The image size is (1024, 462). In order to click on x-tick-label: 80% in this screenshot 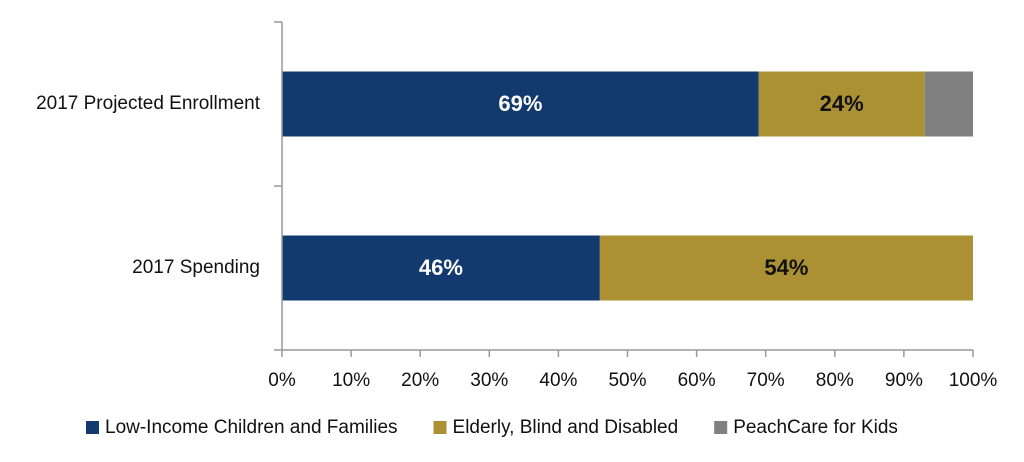, I will do `click(835, 380)`.